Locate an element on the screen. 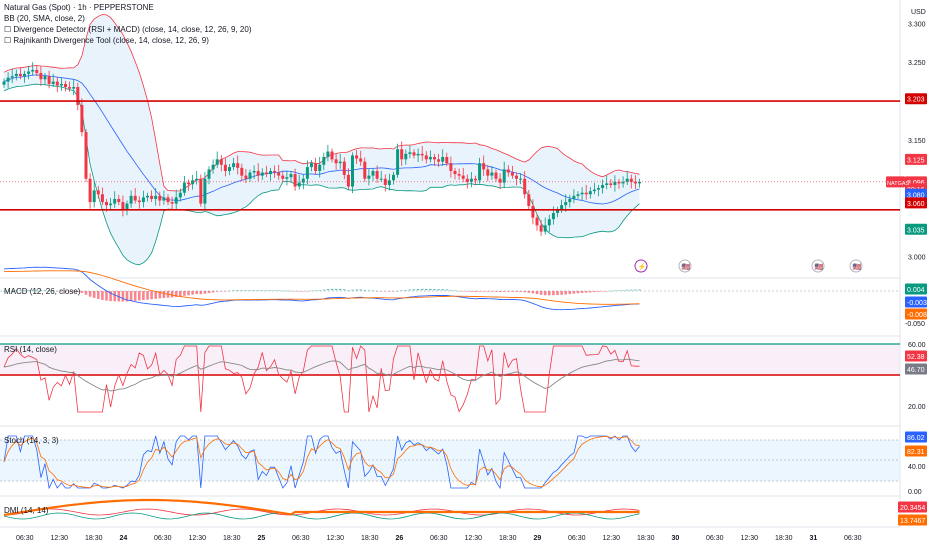  macd-tick-label: -0.050 is located at coordinates (915, 324).